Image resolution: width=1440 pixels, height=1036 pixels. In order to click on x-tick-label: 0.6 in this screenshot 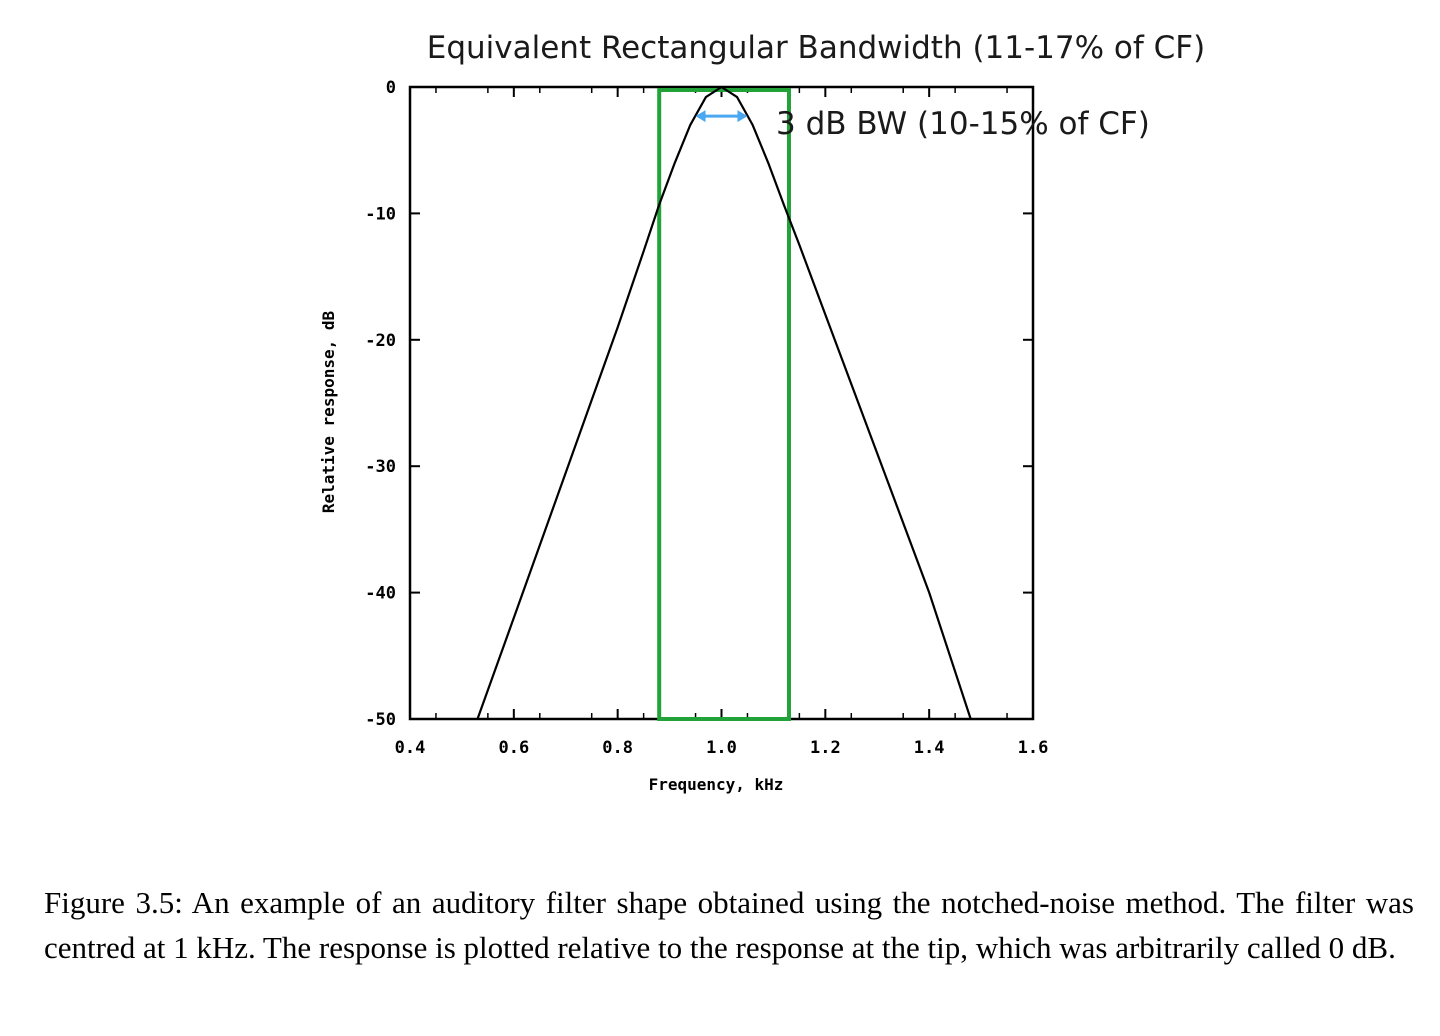, I will do `click(513, 748)`.